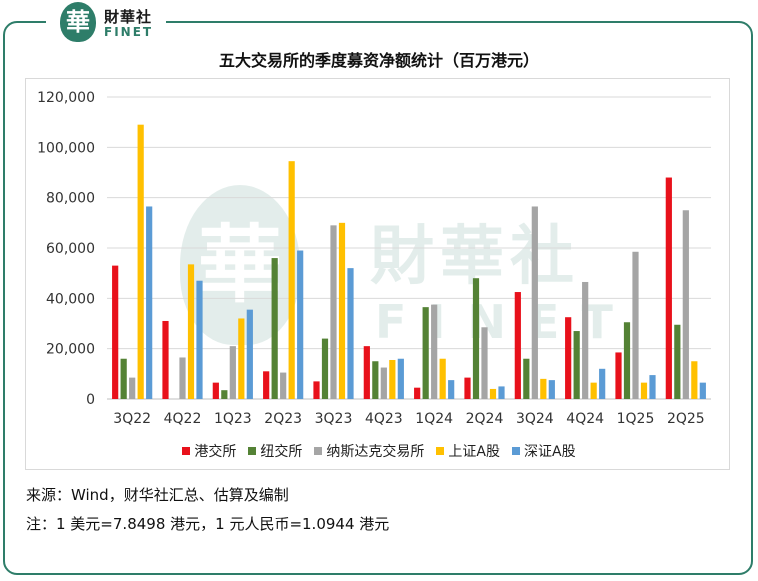 Image resolution: width=758 pixels, height=581 pixels. What do you see at coordinates (183, 419) in the screenshot?
I see `x-tick-label: 4Q22` at bounding box center [183, 419].